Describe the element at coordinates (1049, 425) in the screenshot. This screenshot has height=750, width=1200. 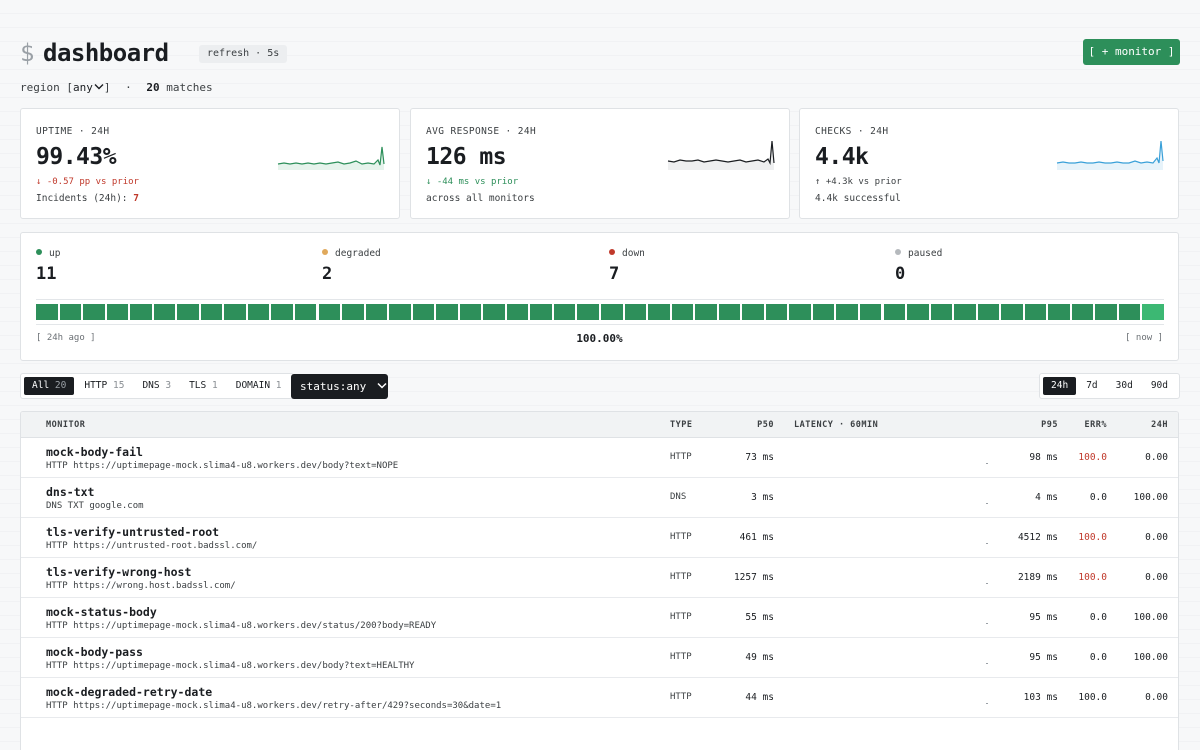
I see `col-p95: P95` at that location.